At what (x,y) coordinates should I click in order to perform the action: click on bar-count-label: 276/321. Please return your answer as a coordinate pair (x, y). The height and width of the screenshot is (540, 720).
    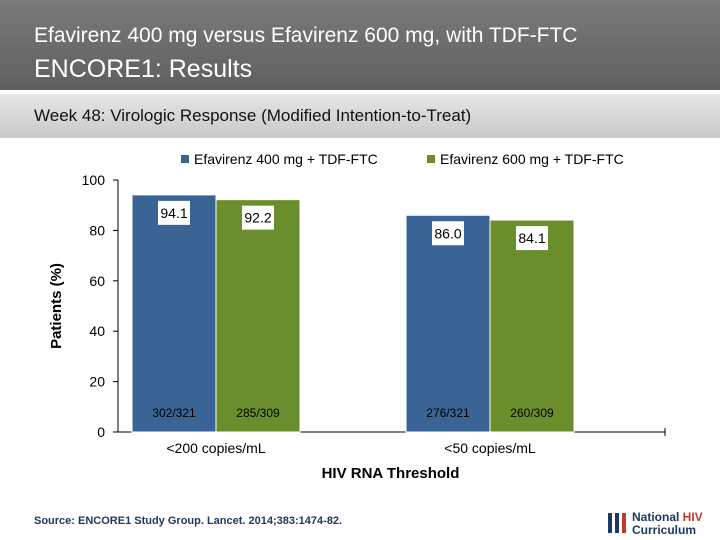
    Looking at the image, I should click on (448, 413).